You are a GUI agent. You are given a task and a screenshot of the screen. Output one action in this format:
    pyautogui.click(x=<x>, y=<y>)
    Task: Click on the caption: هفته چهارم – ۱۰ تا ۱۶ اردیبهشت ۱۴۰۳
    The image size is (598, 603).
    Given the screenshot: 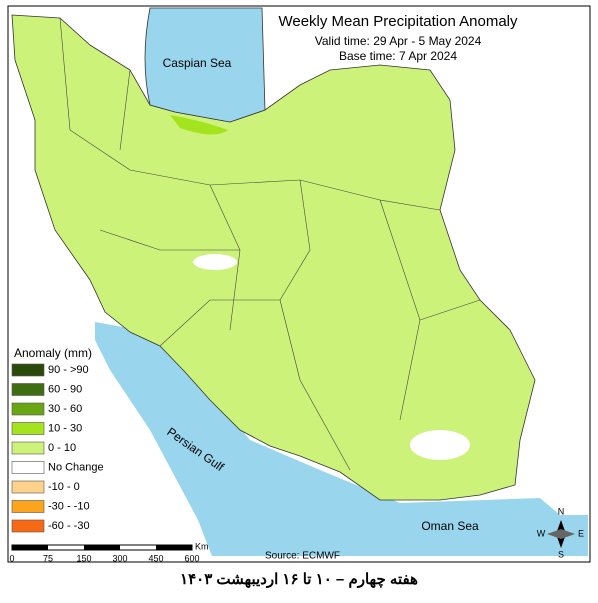 What is the action you would take?
    pyautogui.click(x=299, y=579)
    